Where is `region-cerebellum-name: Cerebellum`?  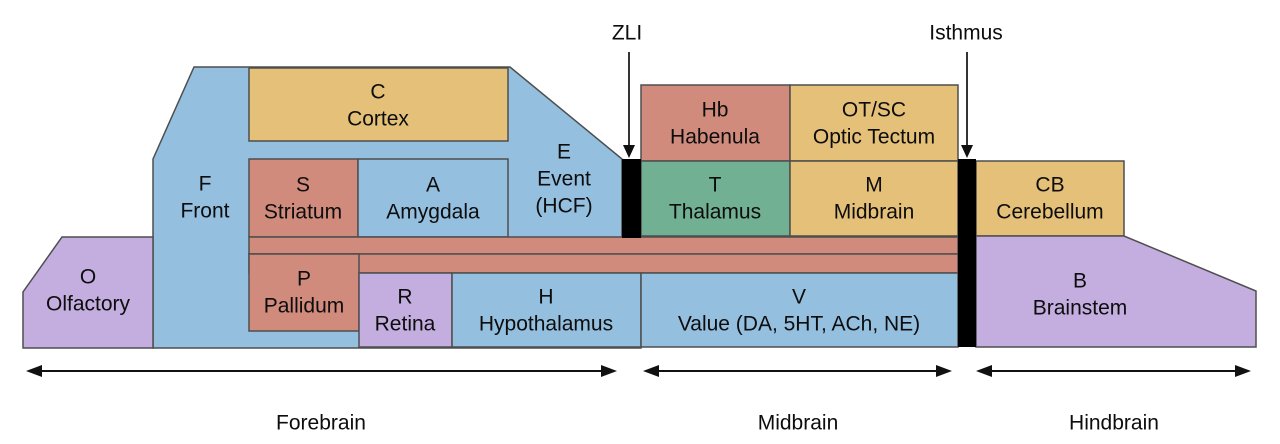 region-cerebellum-name: Cerebellum is located at coordinates (1049, 212).